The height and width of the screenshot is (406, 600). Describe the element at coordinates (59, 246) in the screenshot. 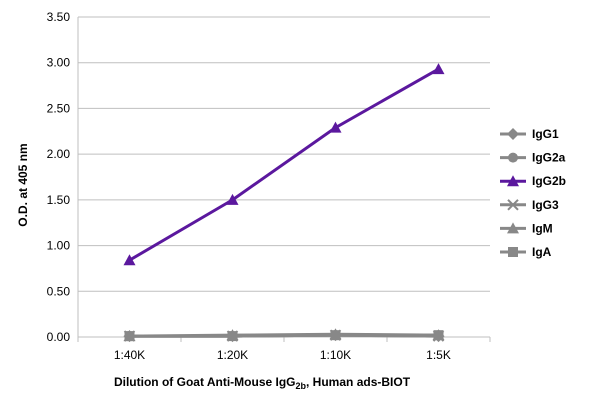

I see `y-tick-label: 1.00` at that location.